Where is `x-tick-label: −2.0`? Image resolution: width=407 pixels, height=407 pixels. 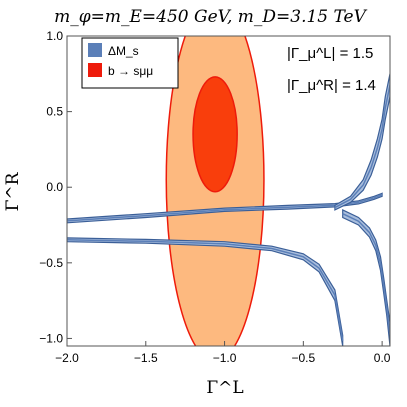 x-tick-label: −2.0 is located at coordinates (67, 358).